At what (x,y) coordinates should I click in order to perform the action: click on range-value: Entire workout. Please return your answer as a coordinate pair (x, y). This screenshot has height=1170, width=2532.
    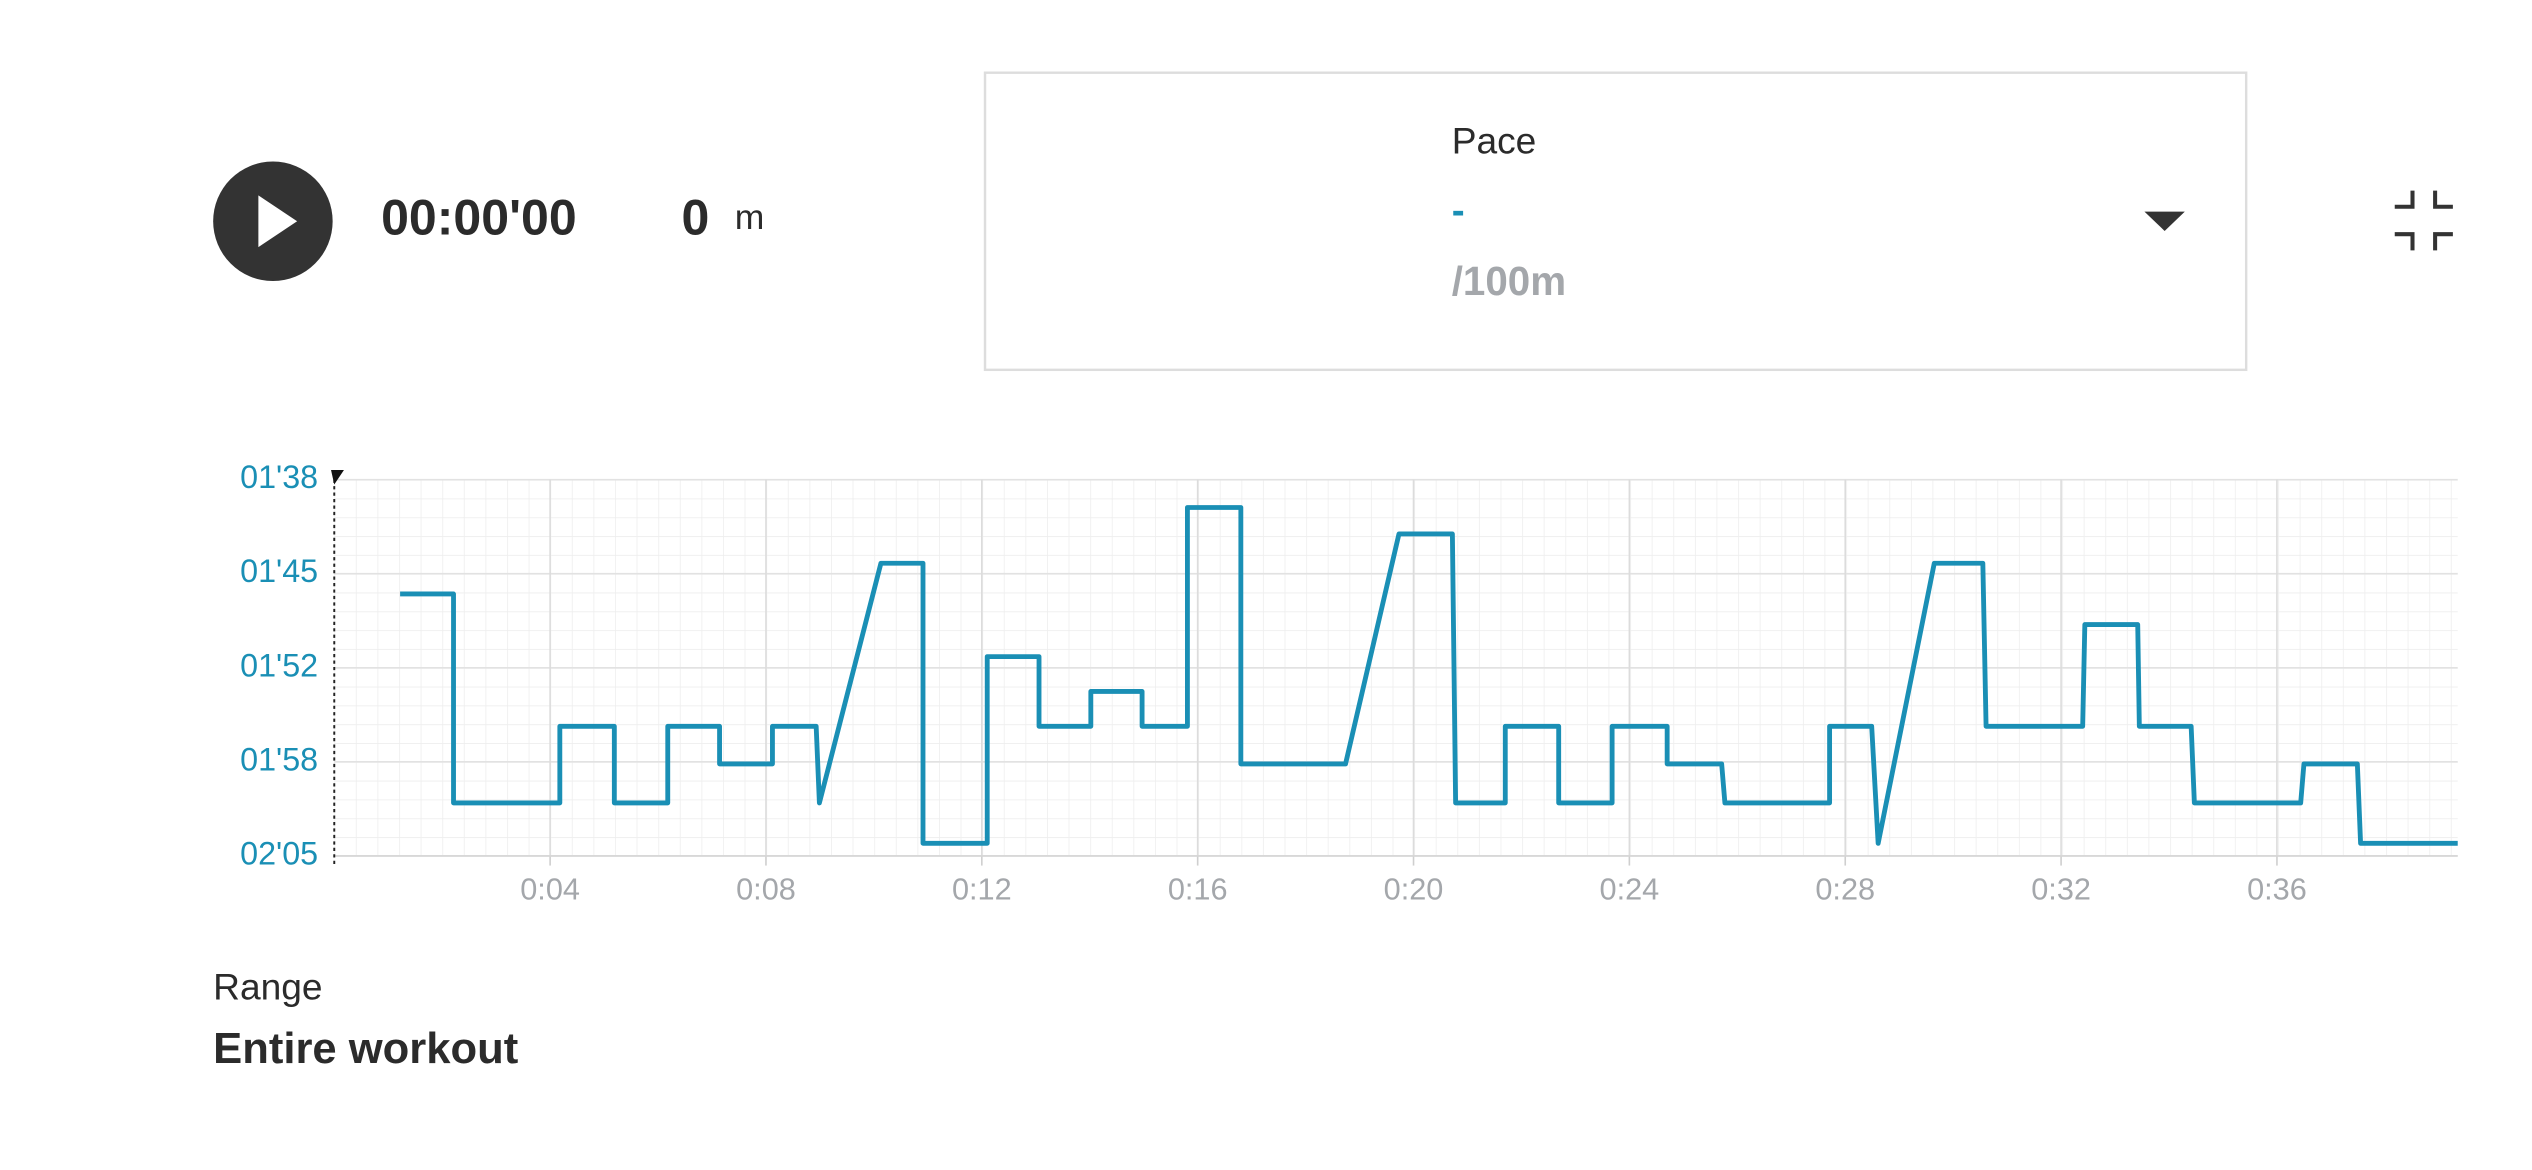
    Looking at the image, I should click on (365, 1049).